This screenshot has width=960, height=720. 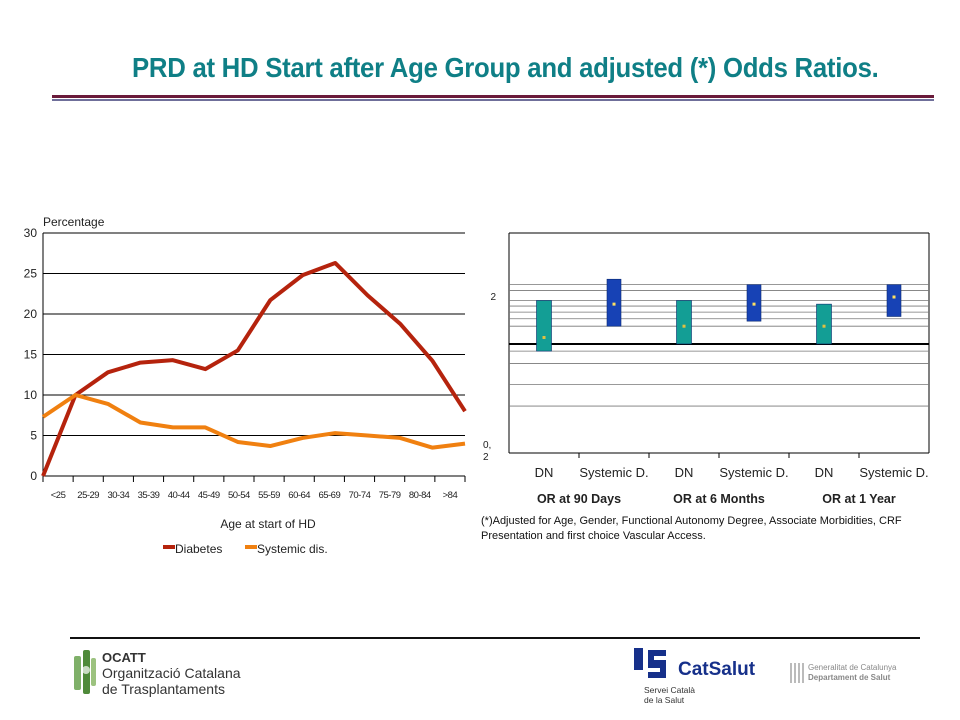 What do you see at coordinates (31, 274) in the screenshot?
I see `y-tick-label: 25` at bounding box center [31, 274].